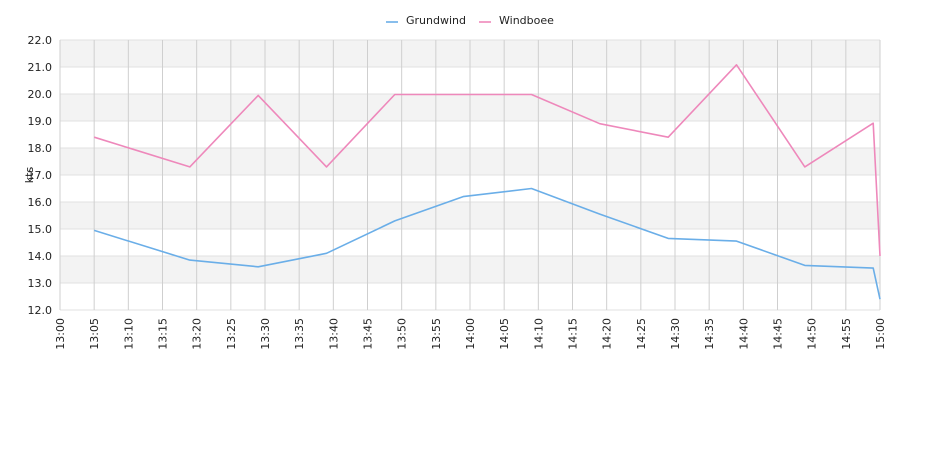 This screenshot has width=940, height=450. What do you see at coordinates (526, 20) in the screenshot?
I see `legend-label: Windboee` at bounding box center [526, 20].